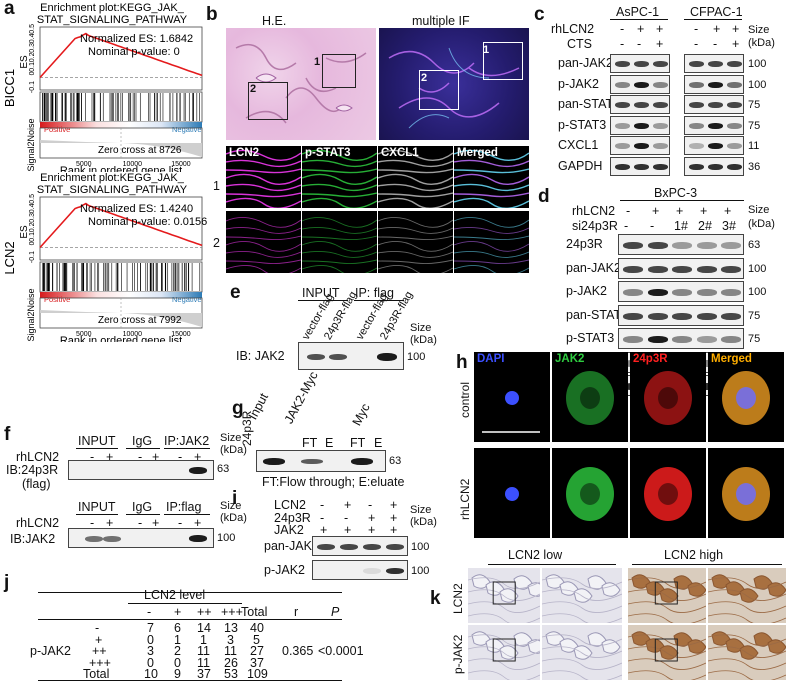  I want to click on j-header: LCN2 level, so click(175, 595).